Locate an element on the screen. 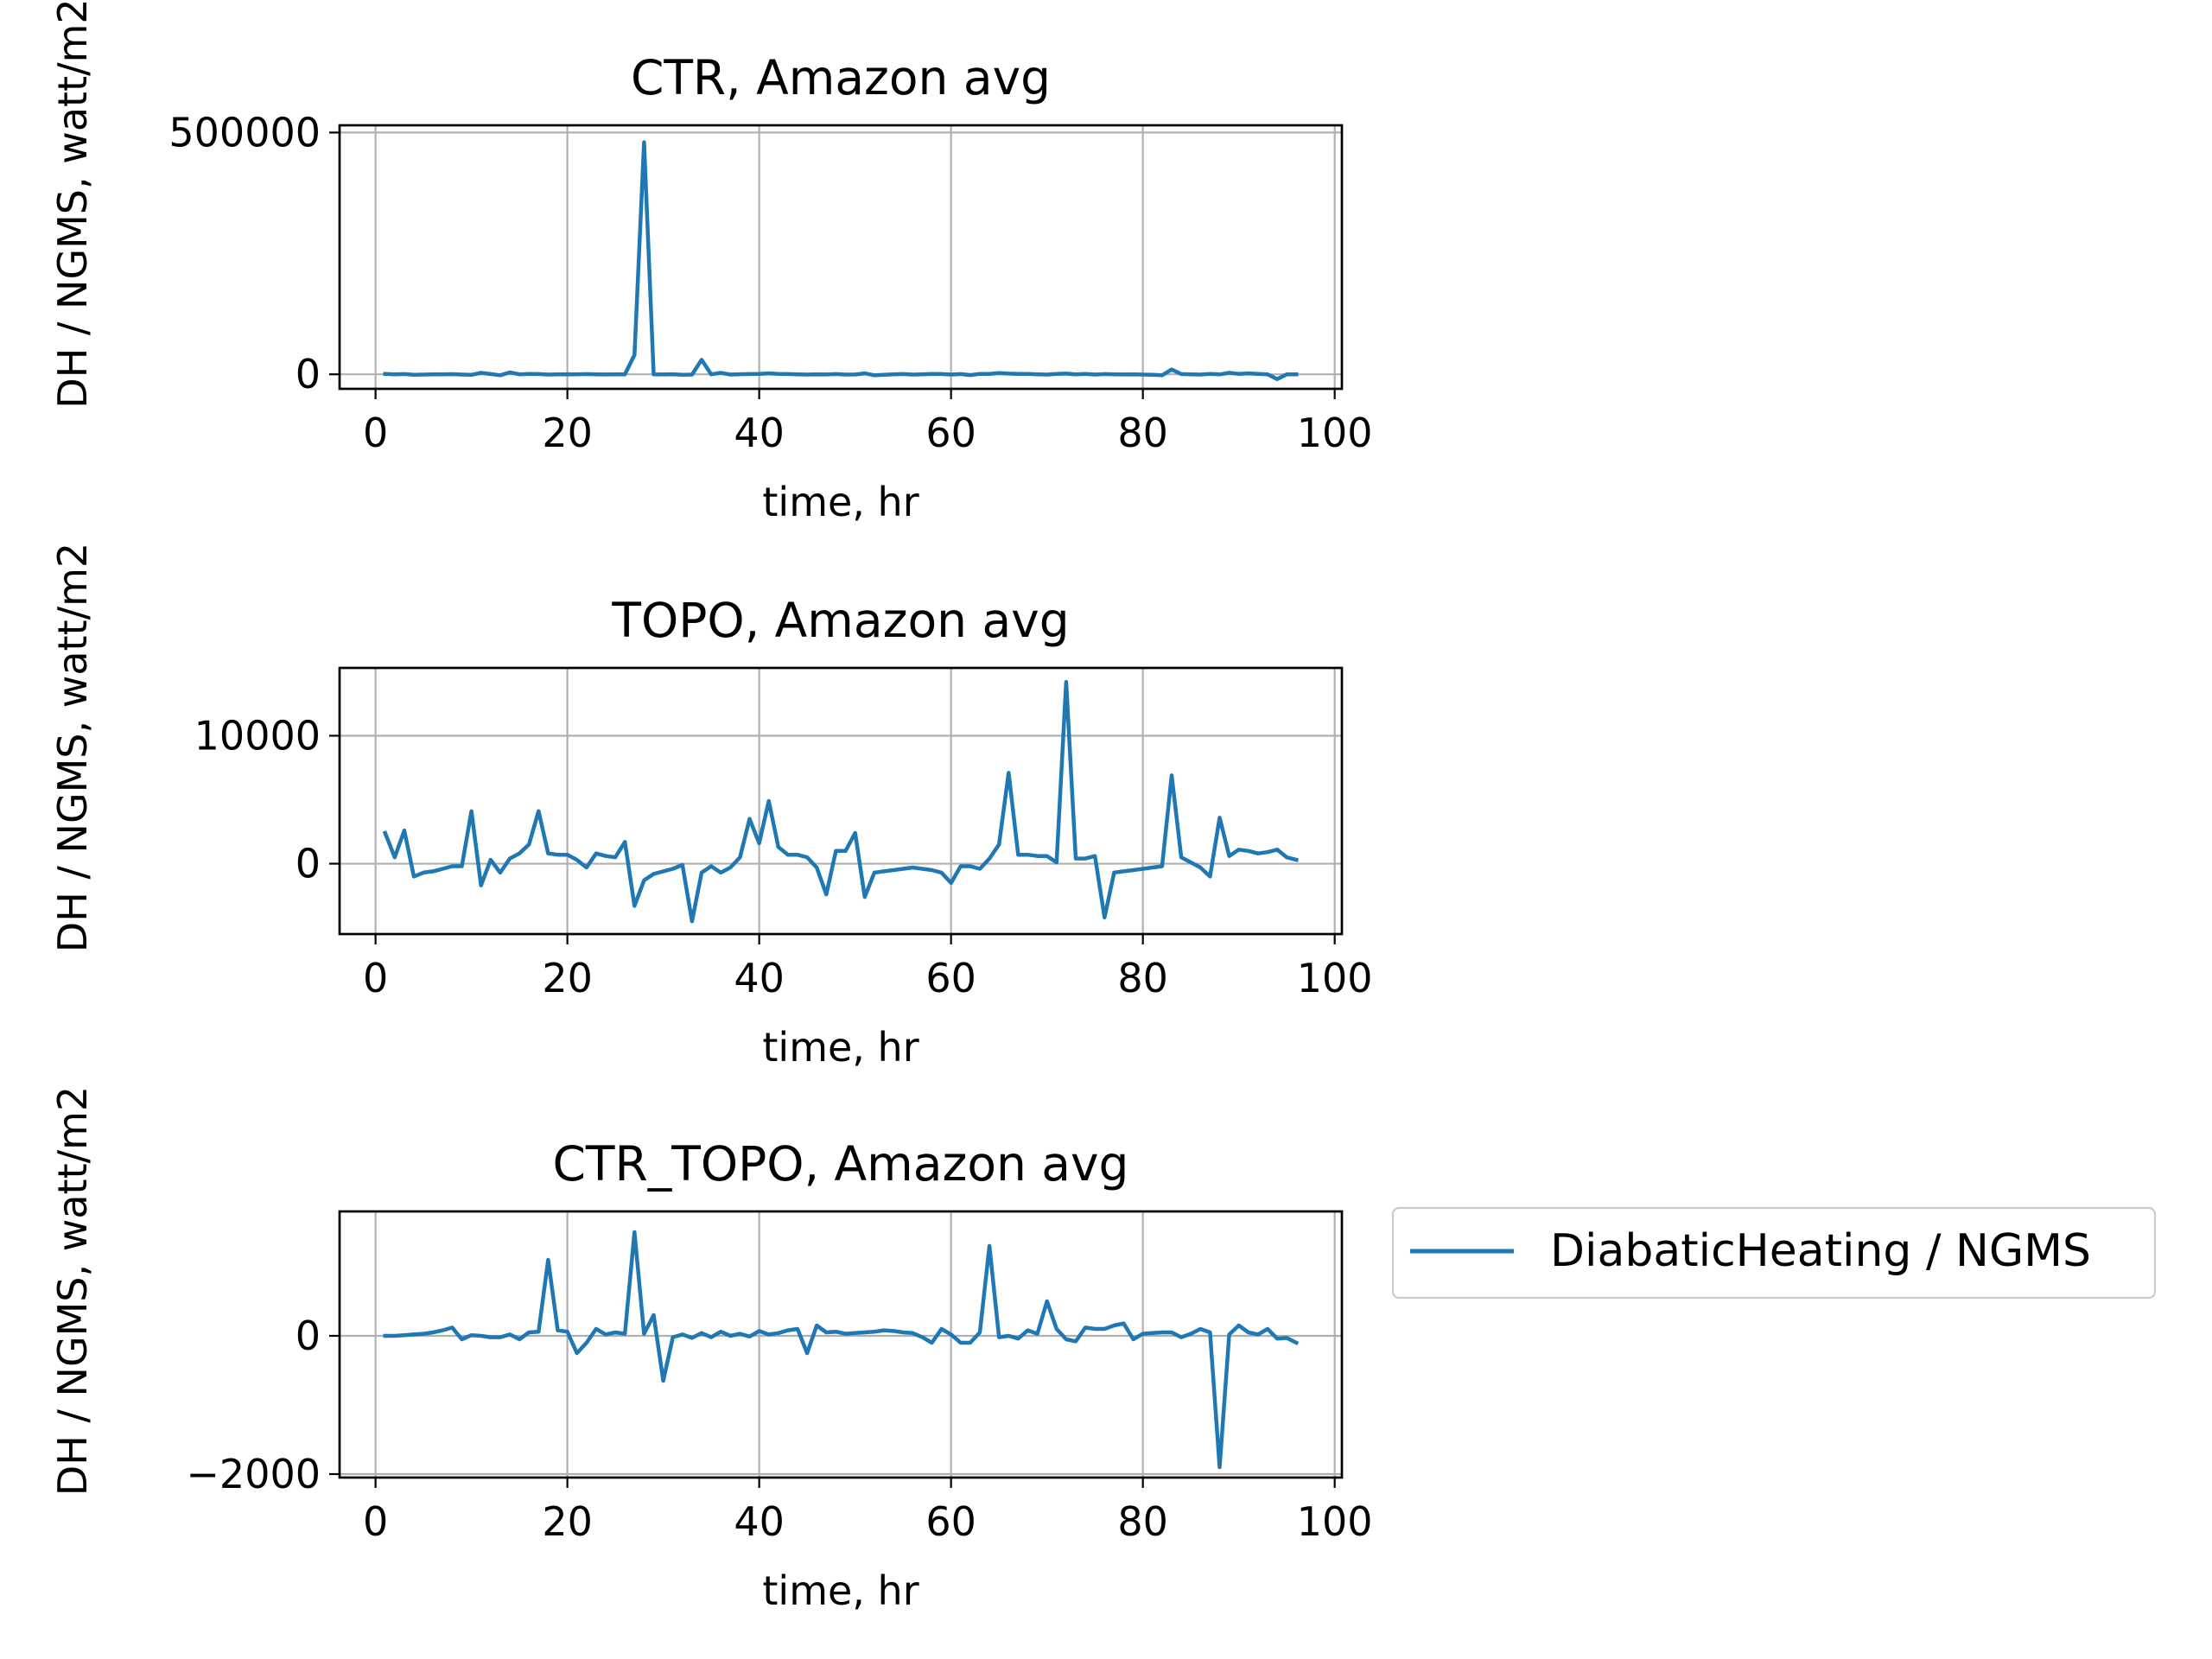  axis-ticks: 0 20 40 60 80 100 0 500000 is located at coordinates (770, 282).